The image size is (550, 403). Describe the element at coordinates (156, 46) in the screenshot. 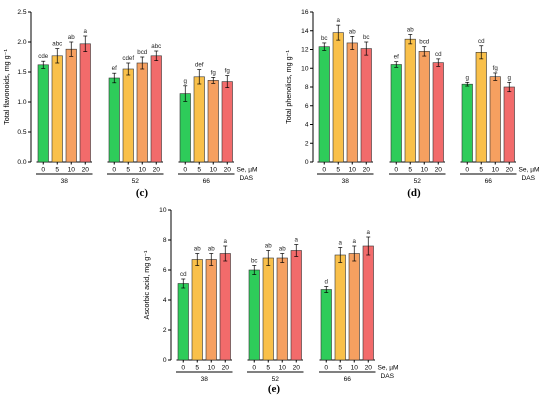

I see `significance-letter: abc` at that location.